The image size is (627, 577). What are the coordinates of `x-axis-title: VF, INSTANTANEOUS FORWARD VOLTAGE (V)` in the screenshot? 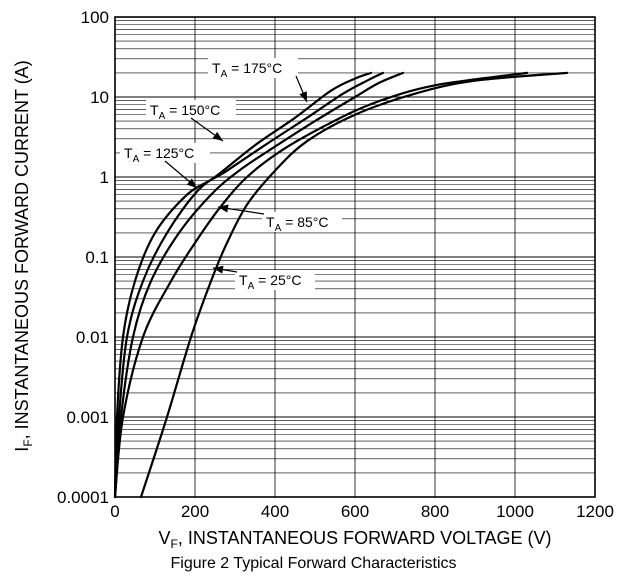 It's located at (354, 539).